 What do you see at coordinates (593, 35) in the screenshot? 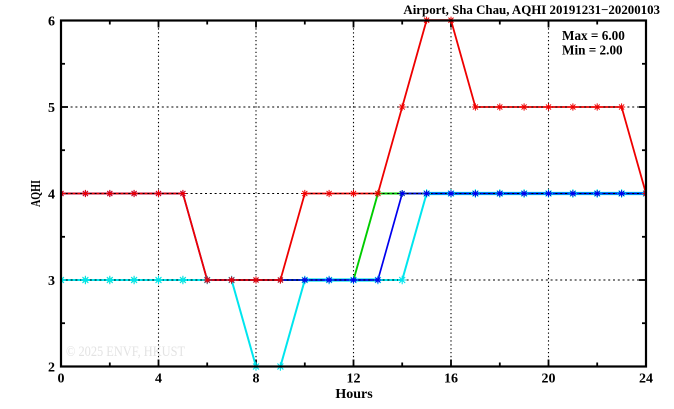
I see `svg-text: Max = 6.00` at bounding box center [593, 35].